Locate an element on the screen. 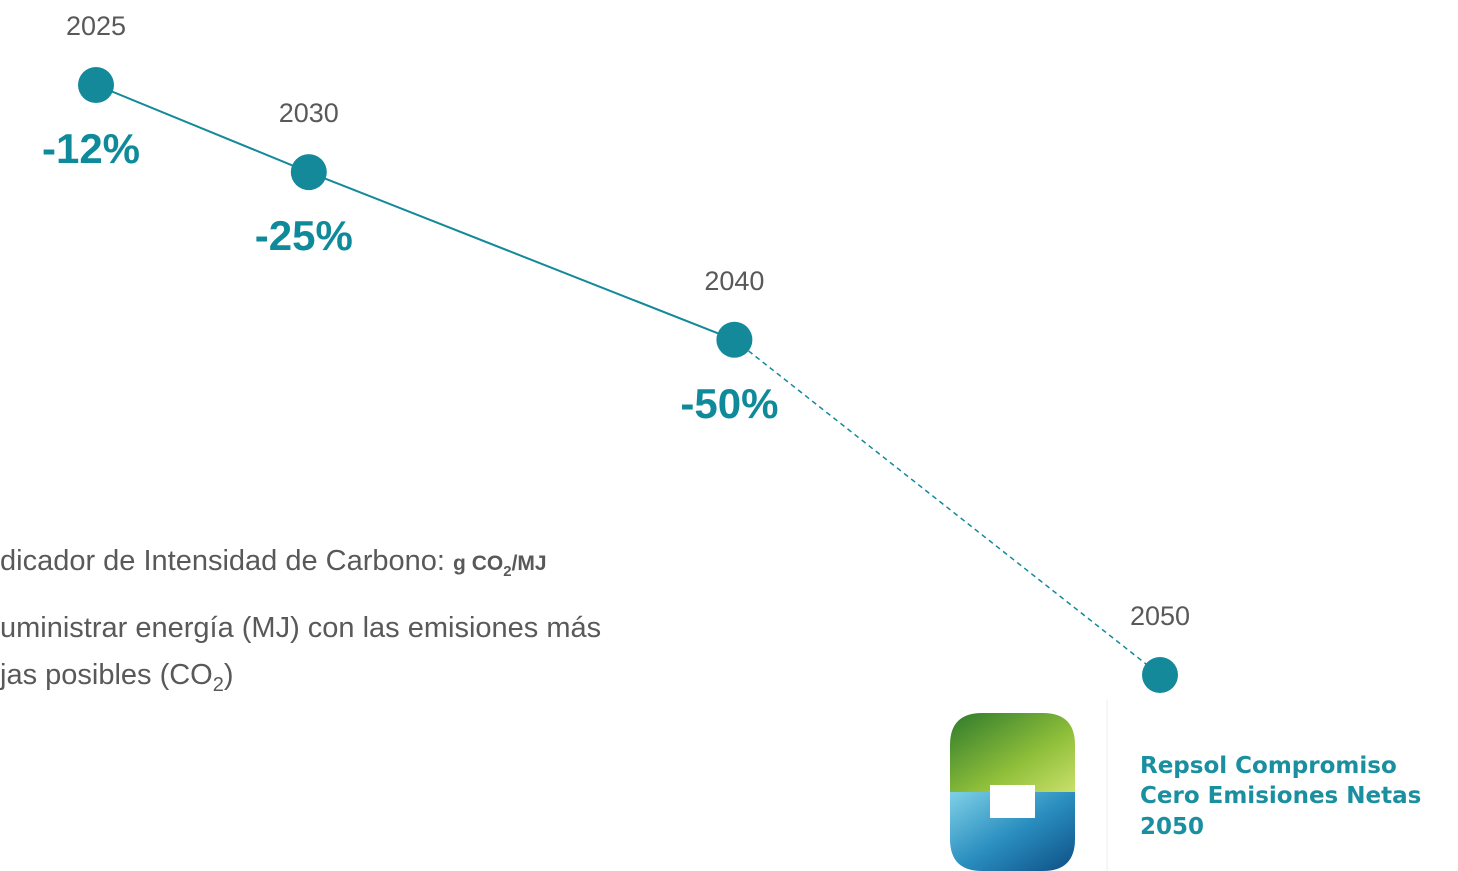  line-dashed is located at coordinates (947, 507).